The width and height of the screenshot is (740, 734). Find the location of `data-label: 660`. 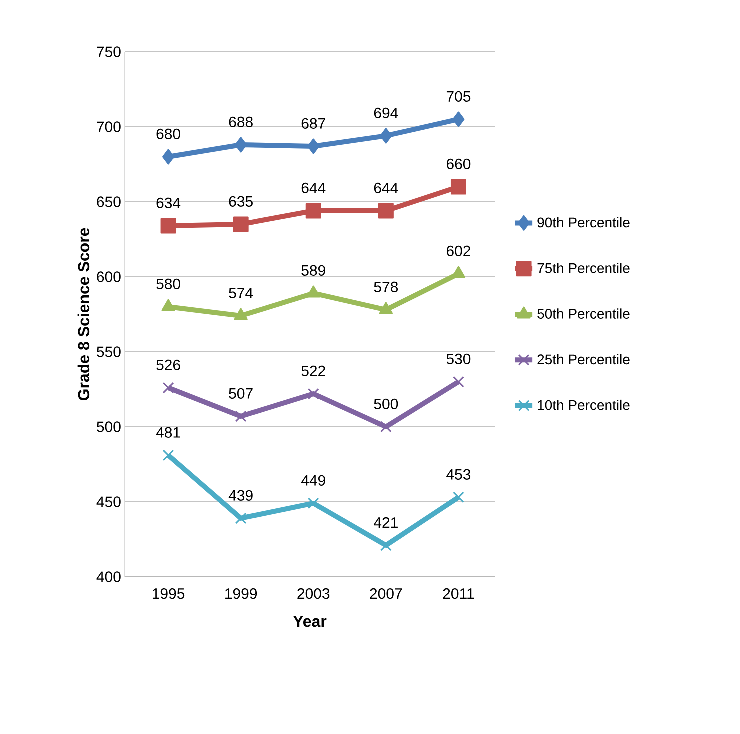

data-label: 660 is located at coordinates (458, 164).